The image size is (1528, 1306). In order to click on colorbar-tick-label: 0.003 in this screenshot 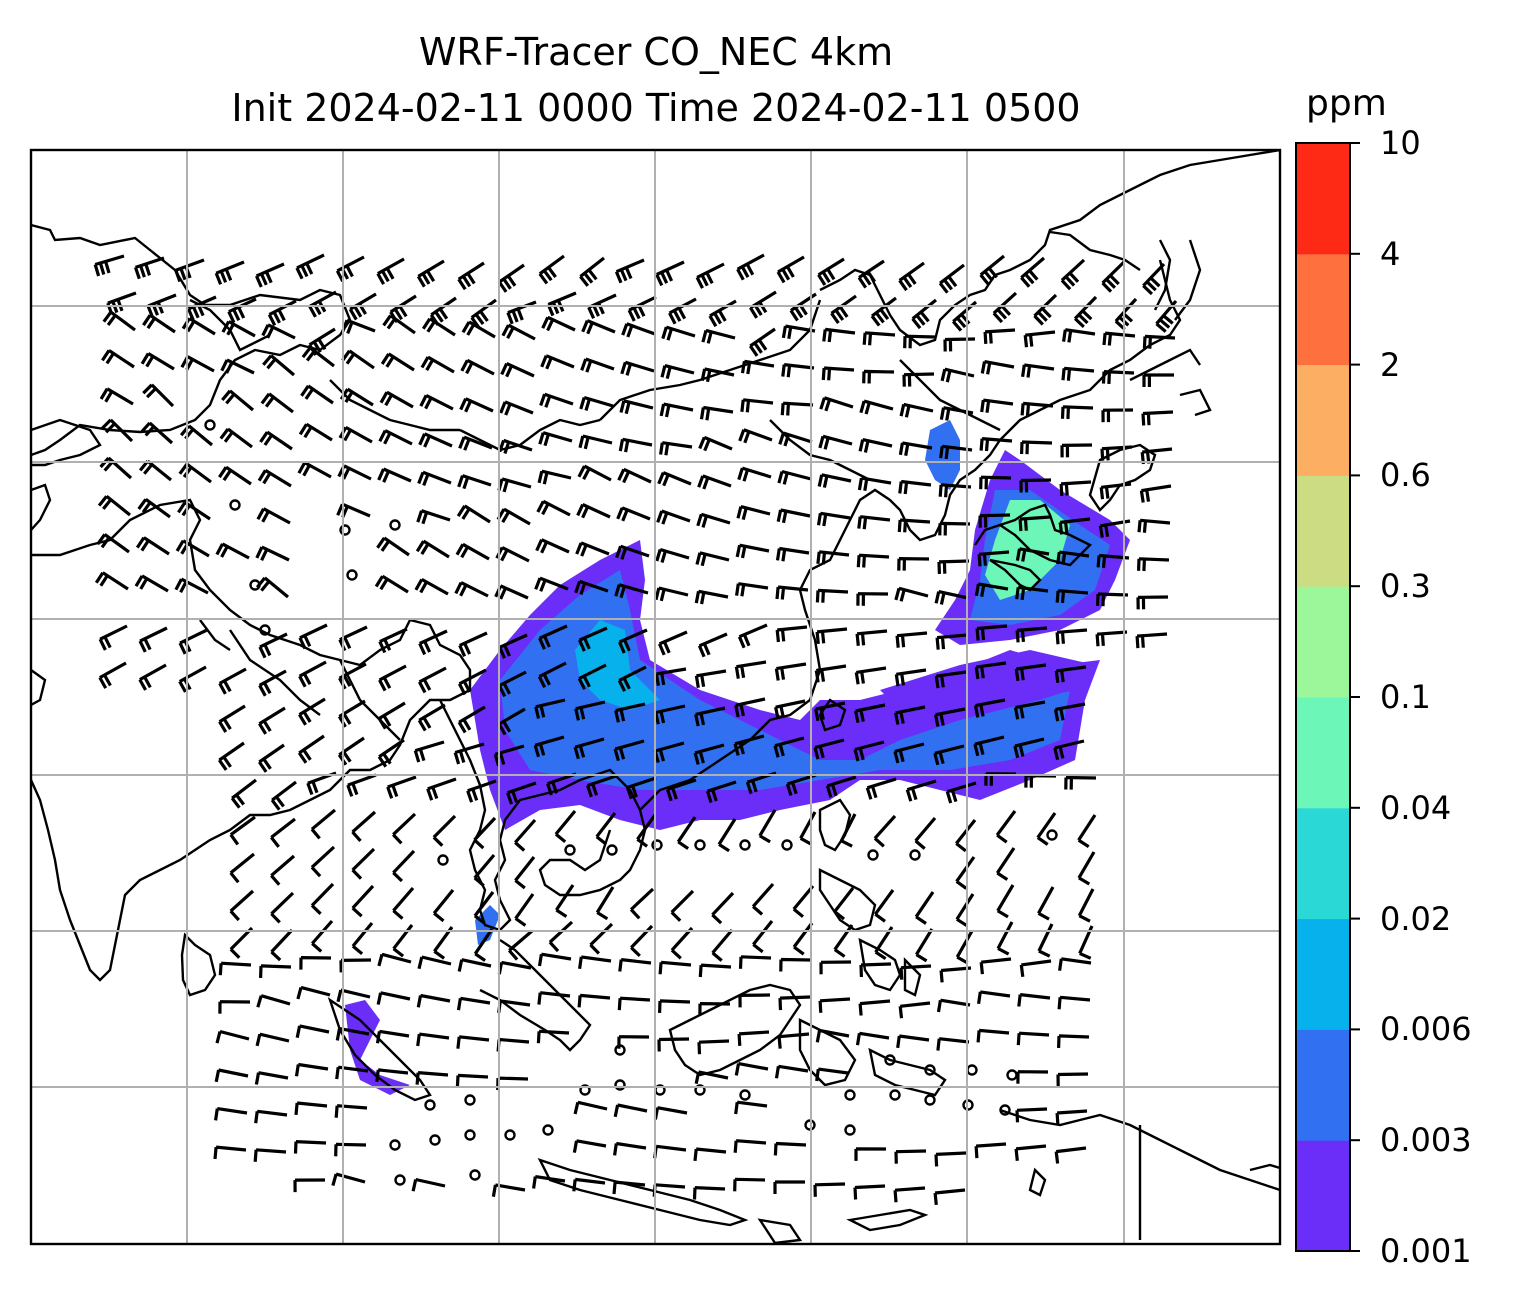, I will do `click(1426, 1140)`.